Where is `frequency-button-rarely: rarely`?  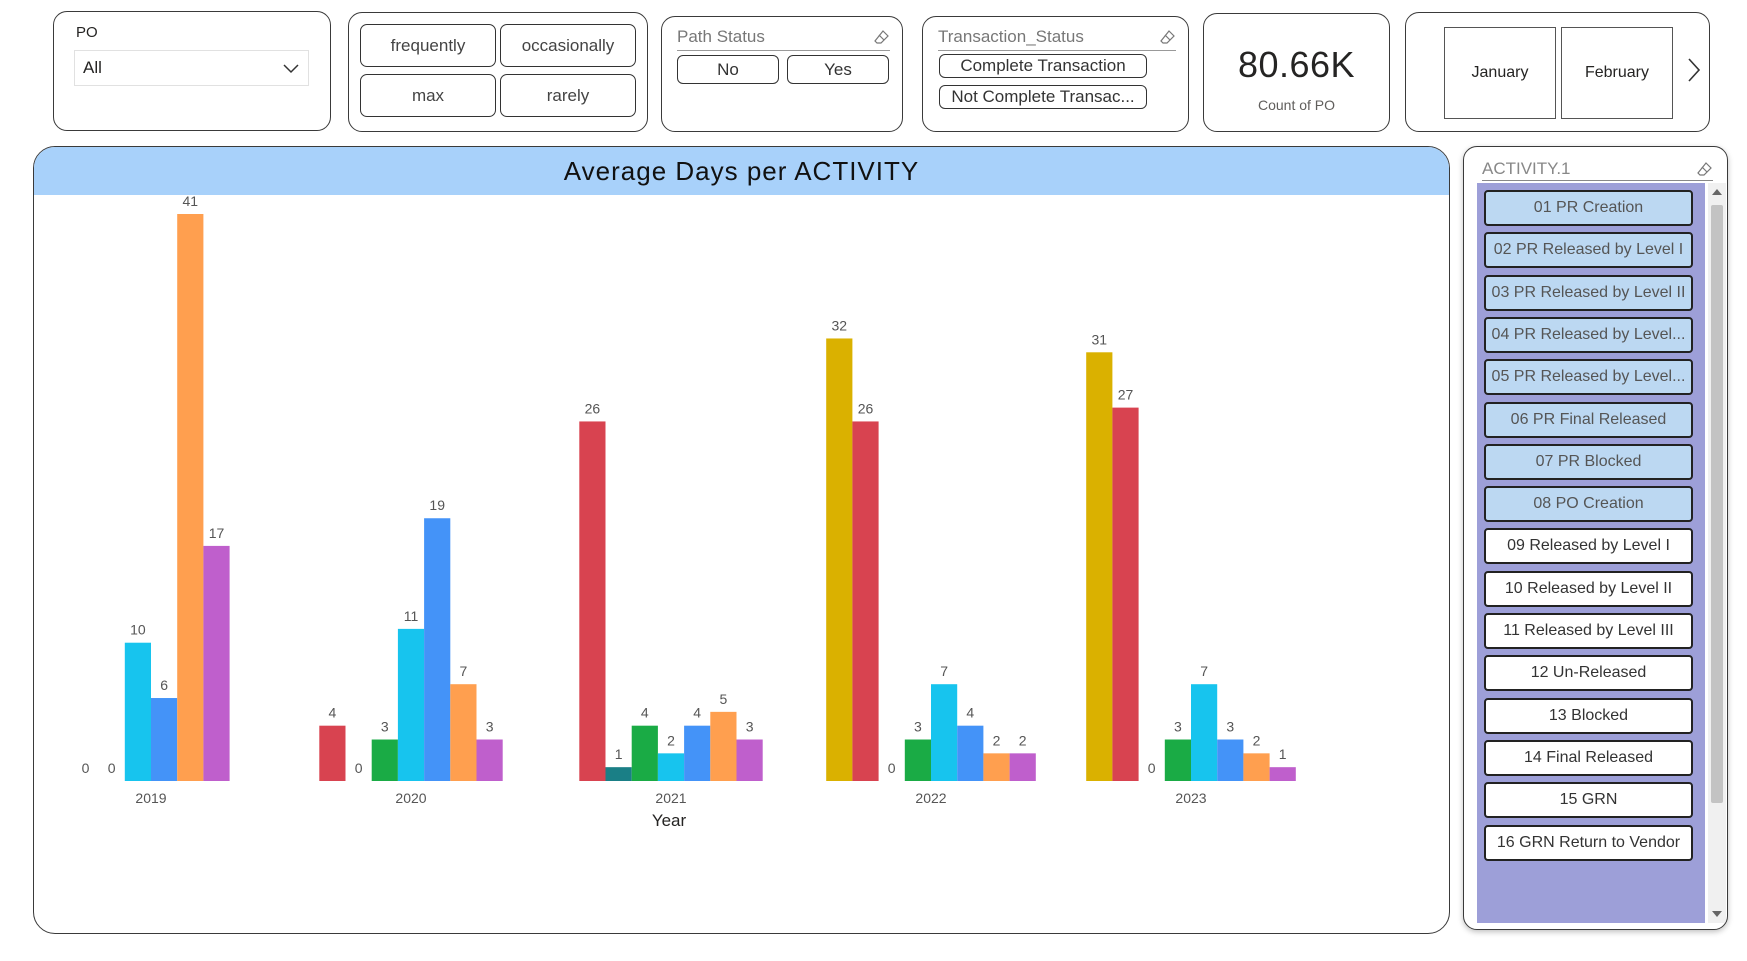
frequency-button-rarely: rarely is located at coordinates (568, 95).